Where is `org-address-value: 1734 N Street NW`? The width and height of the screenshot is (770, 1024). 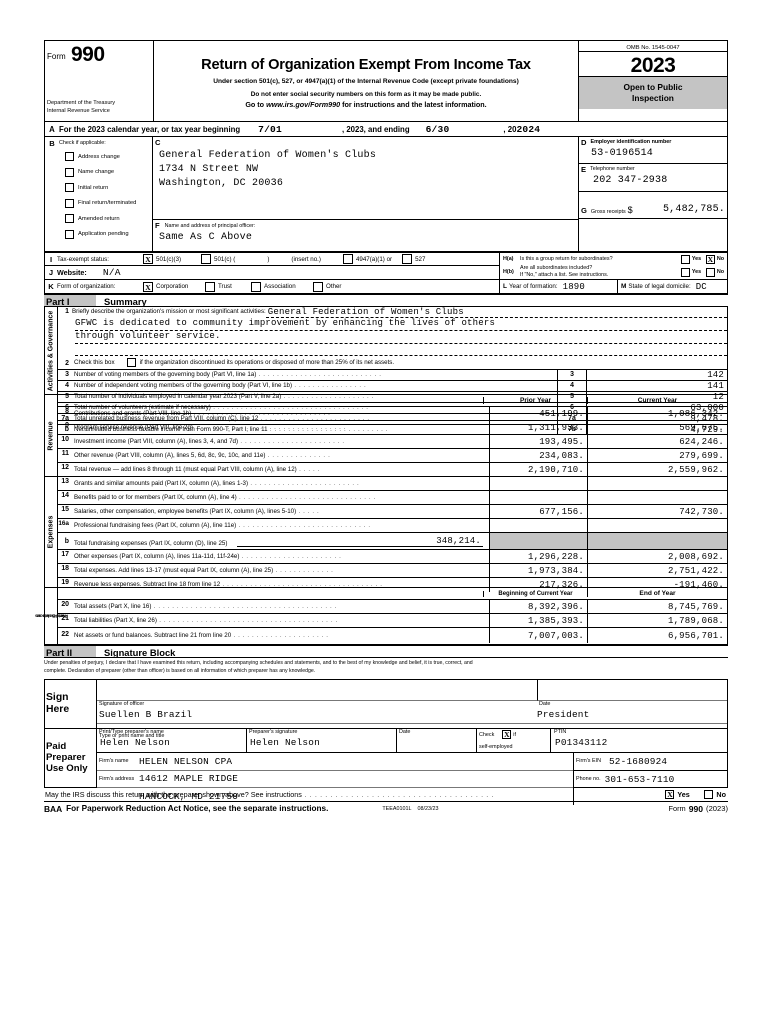 org-address-value: 1734 N Street NW is located at coordinates (209, 169).